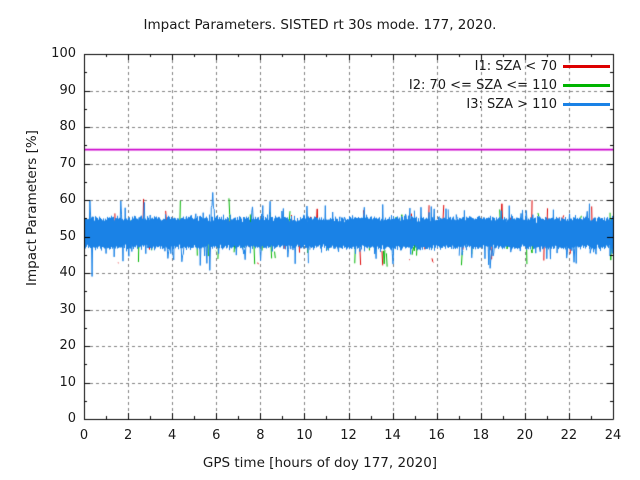  I want to click on x-tick-label: 18, so click(481, 435).